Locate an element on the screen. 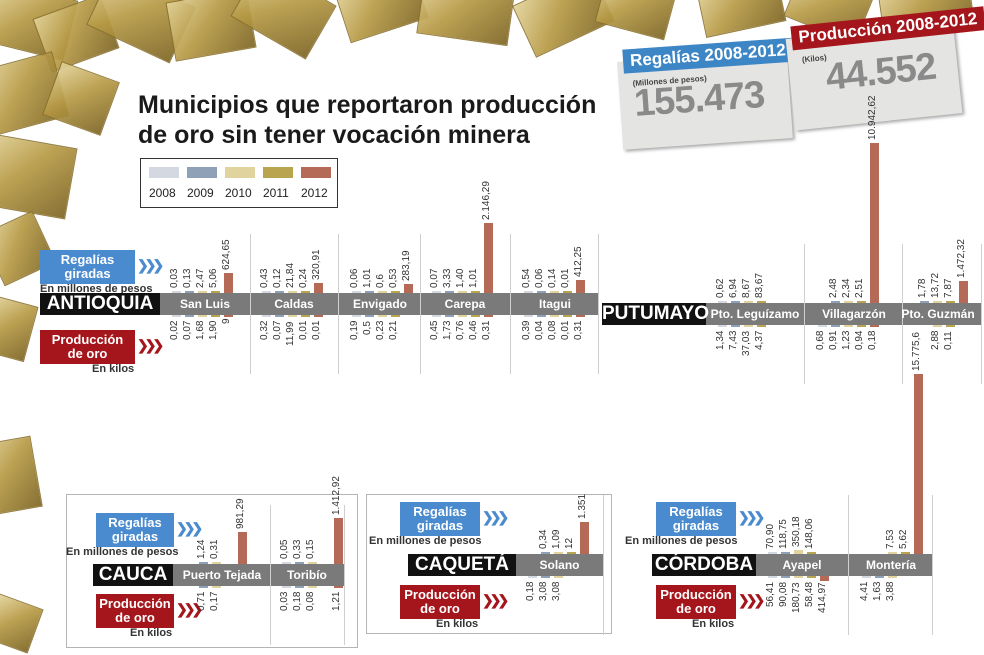 The image size is (984, 655). produccion-value-label: 2,88 is located at coordinates (935, 340).